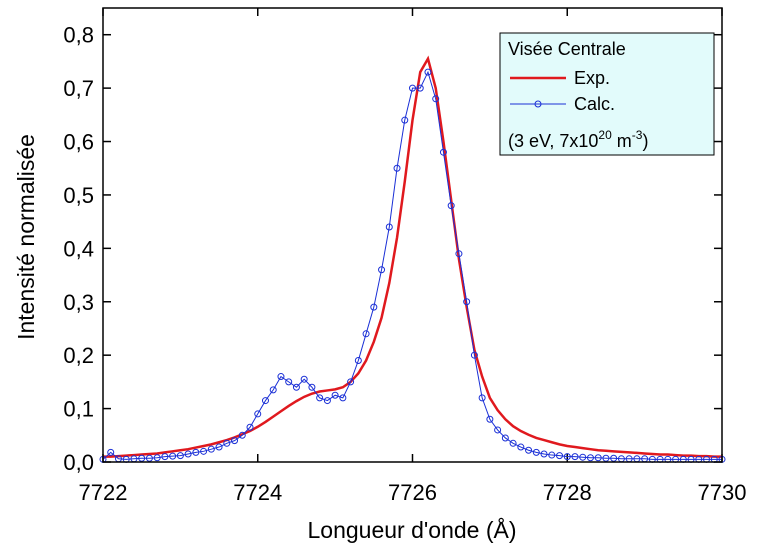 This screenshot has height=558, width=758. What do you see at coordinates (594, 104) in the screenshot?
I see `legend-label: Calc.` at bounding box center [594, 104].